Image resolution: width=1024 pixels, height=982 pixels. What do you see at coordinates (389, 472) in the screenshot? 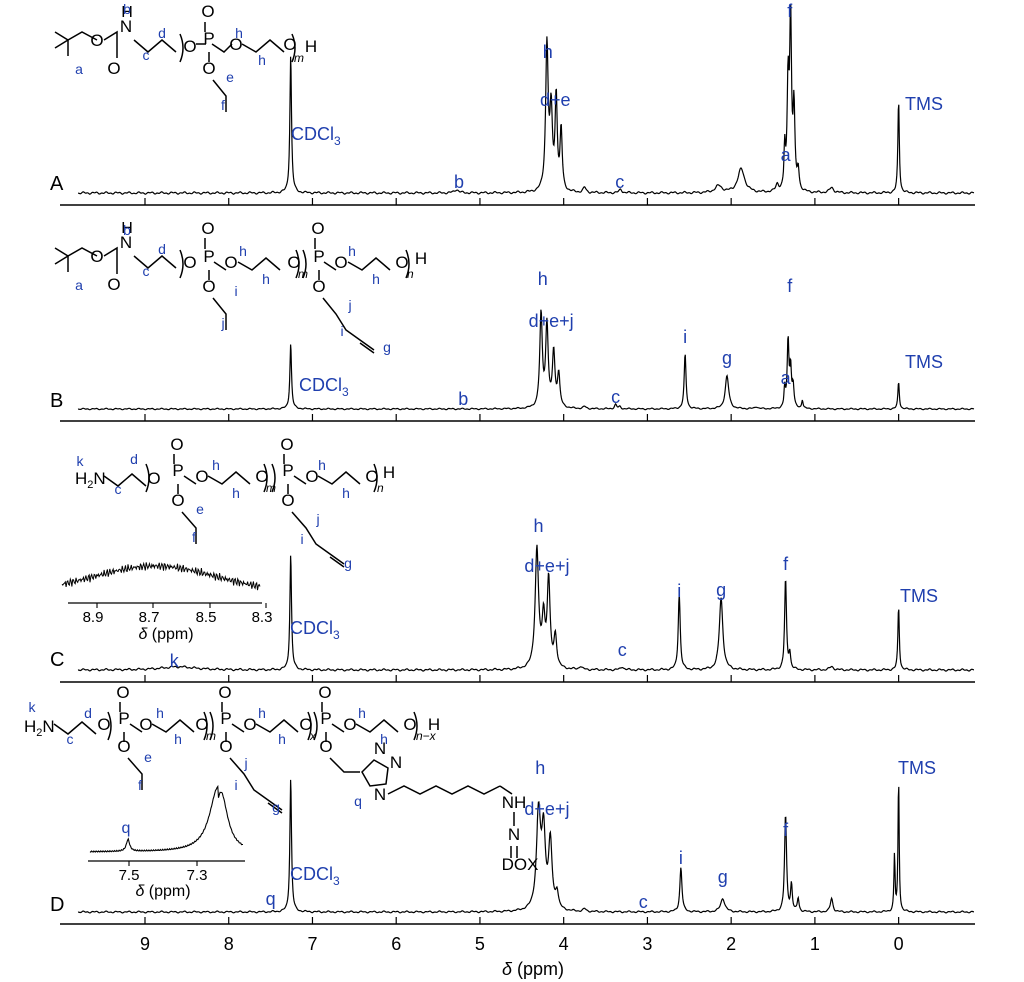
I see `atom-symbol: H` at bounding box center [389, 472].